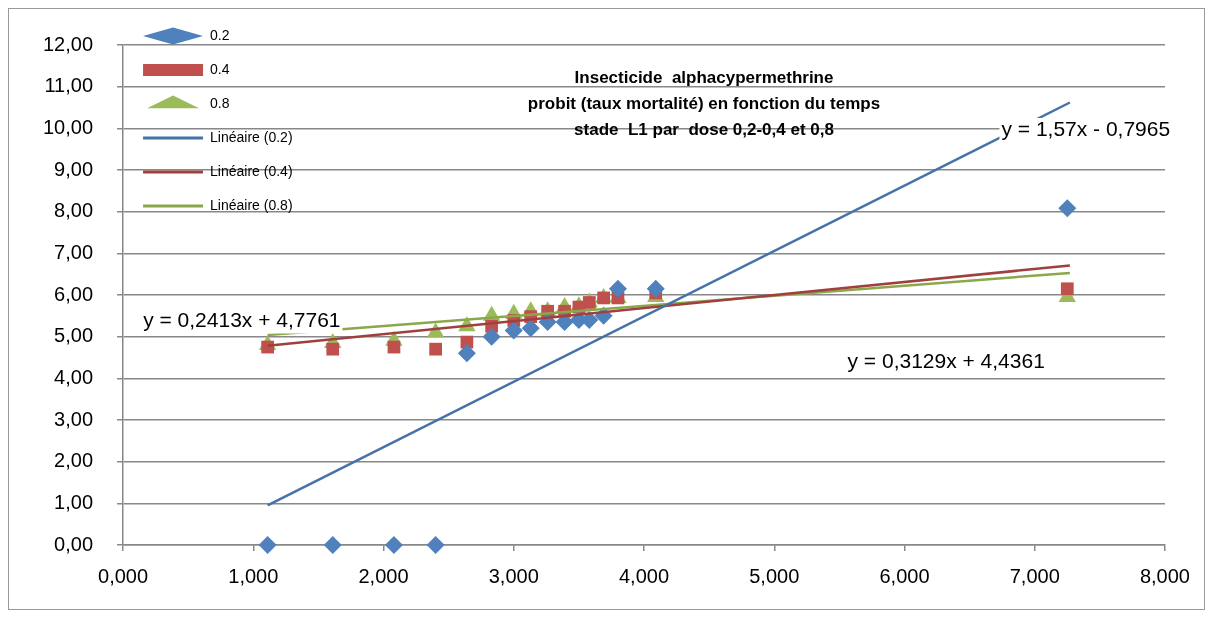 The width and height of the screenshot is (1213, 619). What do you see at coordinates (74, 418) in the screenshot?
I see `y-tick-label: 3,00` at bounding box center [74, 418].